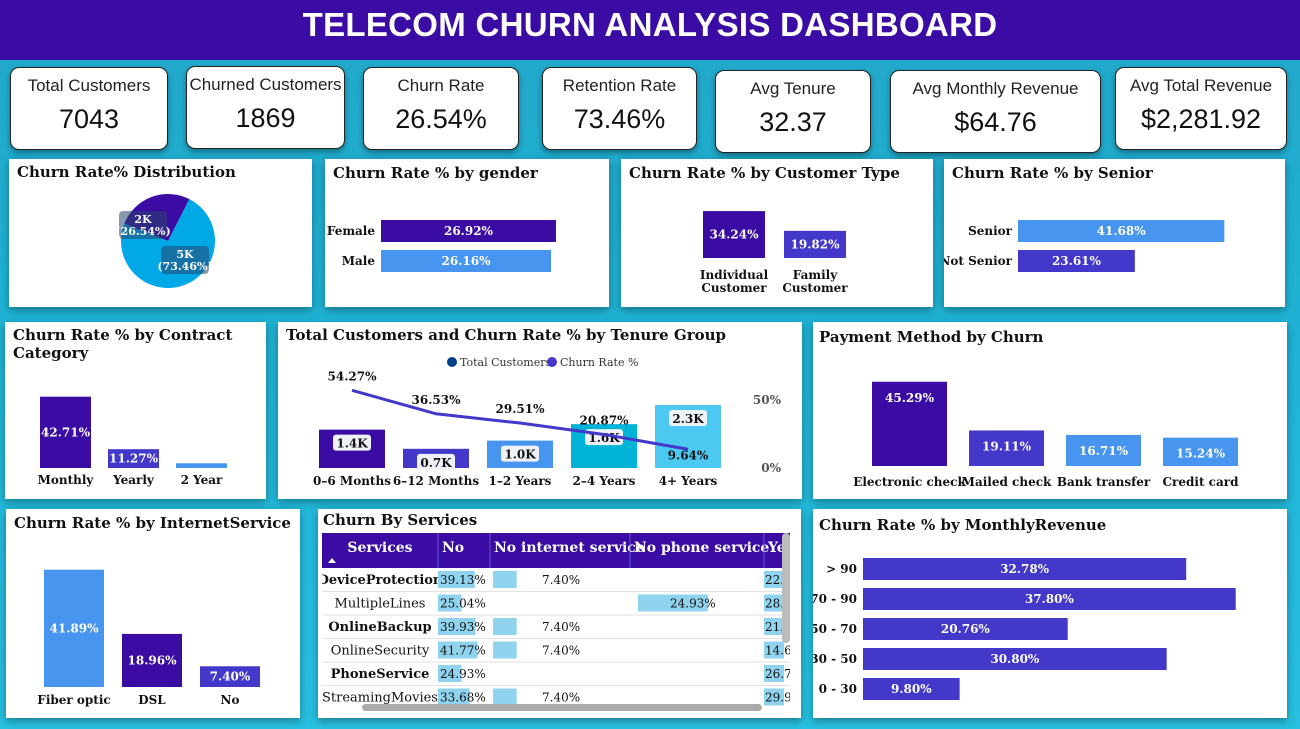 The image size is (1300, 729). What do you see at coordinates (1201, 482) in the screenshot?
I see `category-label: Credit card` at bounding box center [1201, 482].